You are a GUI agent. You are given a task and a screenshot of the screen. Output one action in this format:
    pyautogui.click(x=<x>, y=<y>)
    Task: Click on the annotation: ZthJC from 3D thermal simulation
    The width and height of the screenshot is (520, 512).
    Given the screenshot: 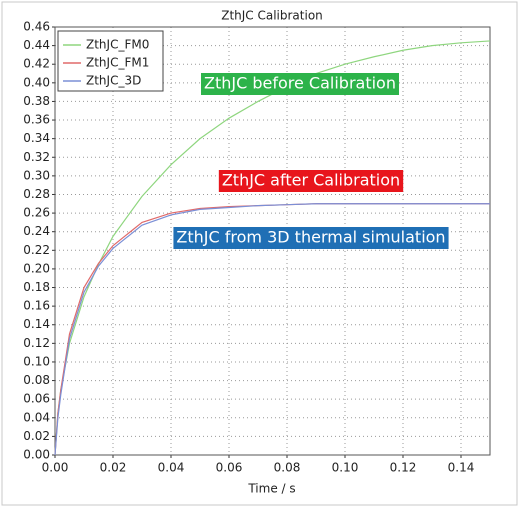 What is the action you would take?
    pyautogui.click(x=311, y=238)
    